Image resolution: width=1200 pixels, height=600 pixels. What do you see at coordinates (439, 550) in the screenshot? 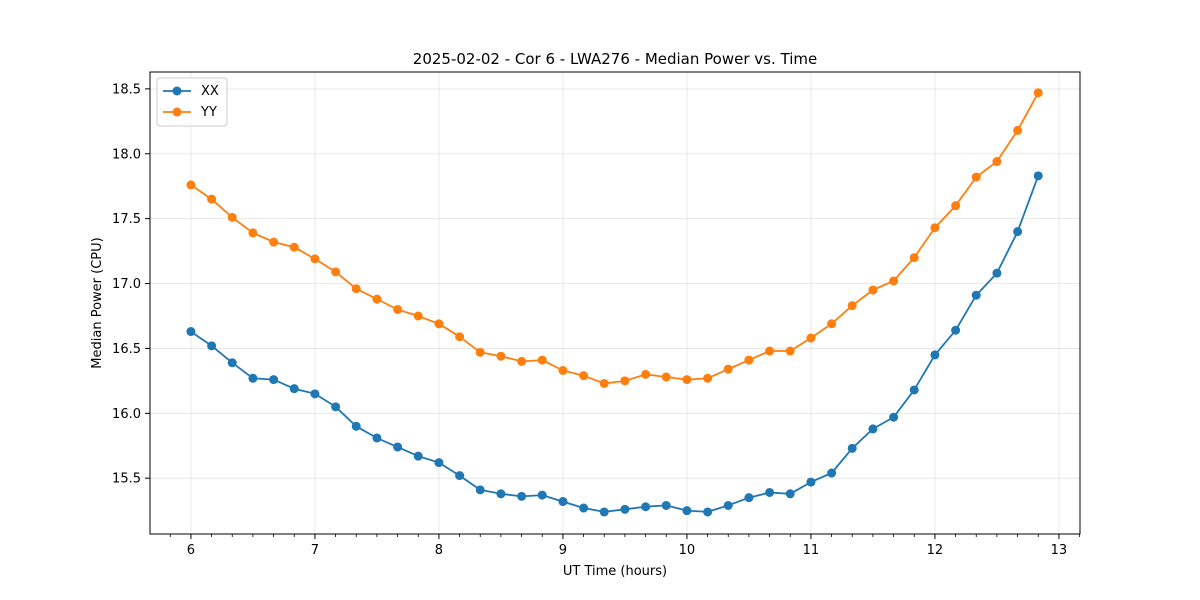
I see `x-tick-label: 8` at bounding box center [439, 550].